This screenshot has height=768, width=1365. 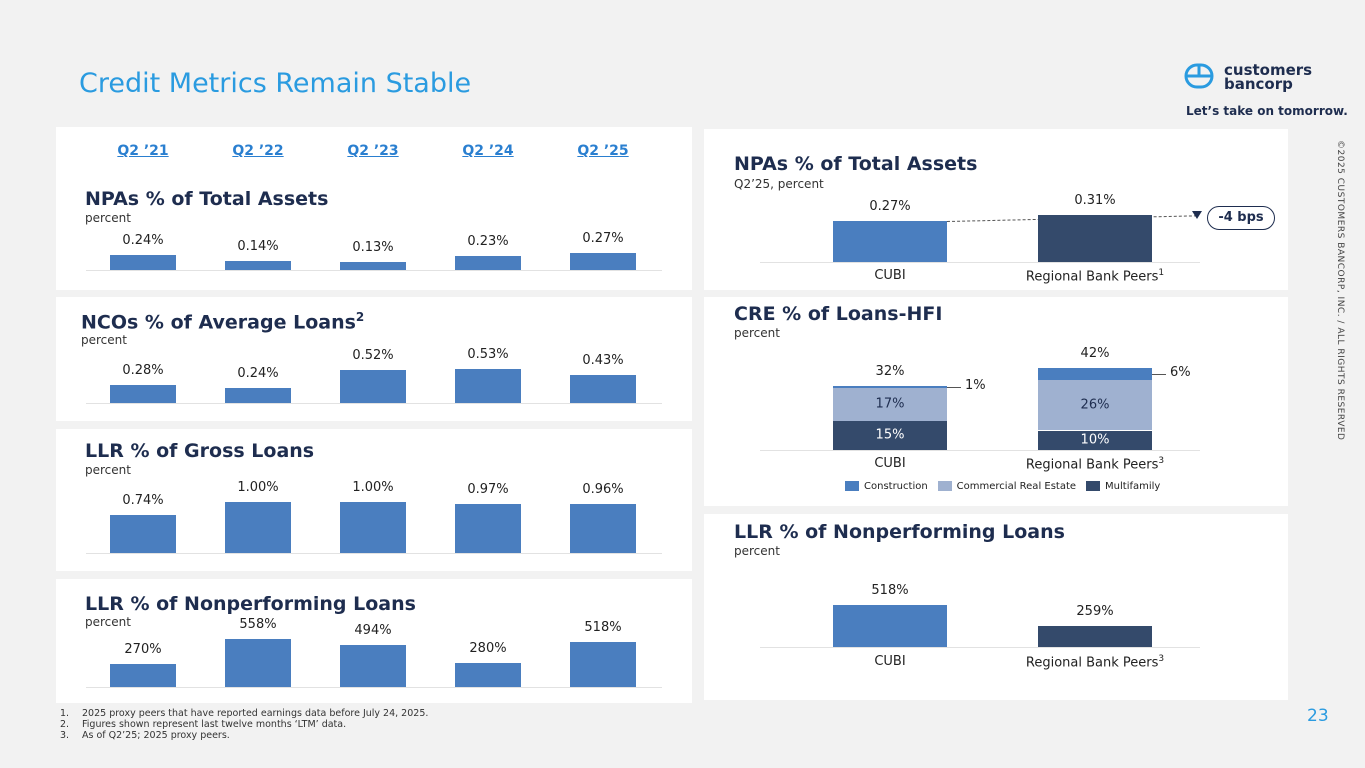 What do you see at coordinates (275, 83) in the screenshot?
I see `page-title: Credit Metrics Remain Stable` at bounding box center [275, 83].